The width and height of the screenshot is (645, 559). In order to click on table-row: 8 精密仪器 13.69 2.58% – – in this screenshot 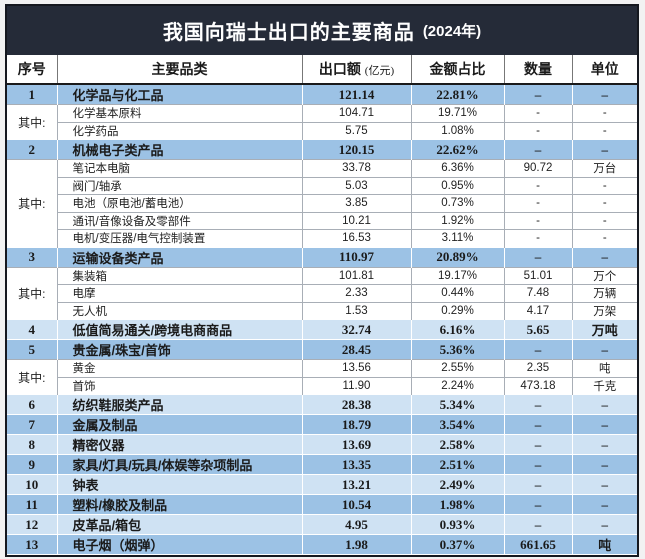, I will do `click(322, 444)`.